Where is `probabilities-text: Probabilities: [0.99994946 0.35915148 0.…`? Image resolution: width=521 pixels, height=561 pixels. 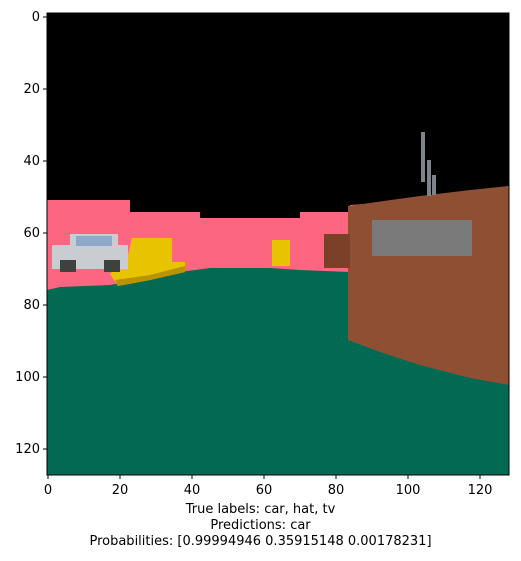 probabilities-text: Probabilities: [0.99994946 0.35915148 0.… is located at coordinates (260, 541).